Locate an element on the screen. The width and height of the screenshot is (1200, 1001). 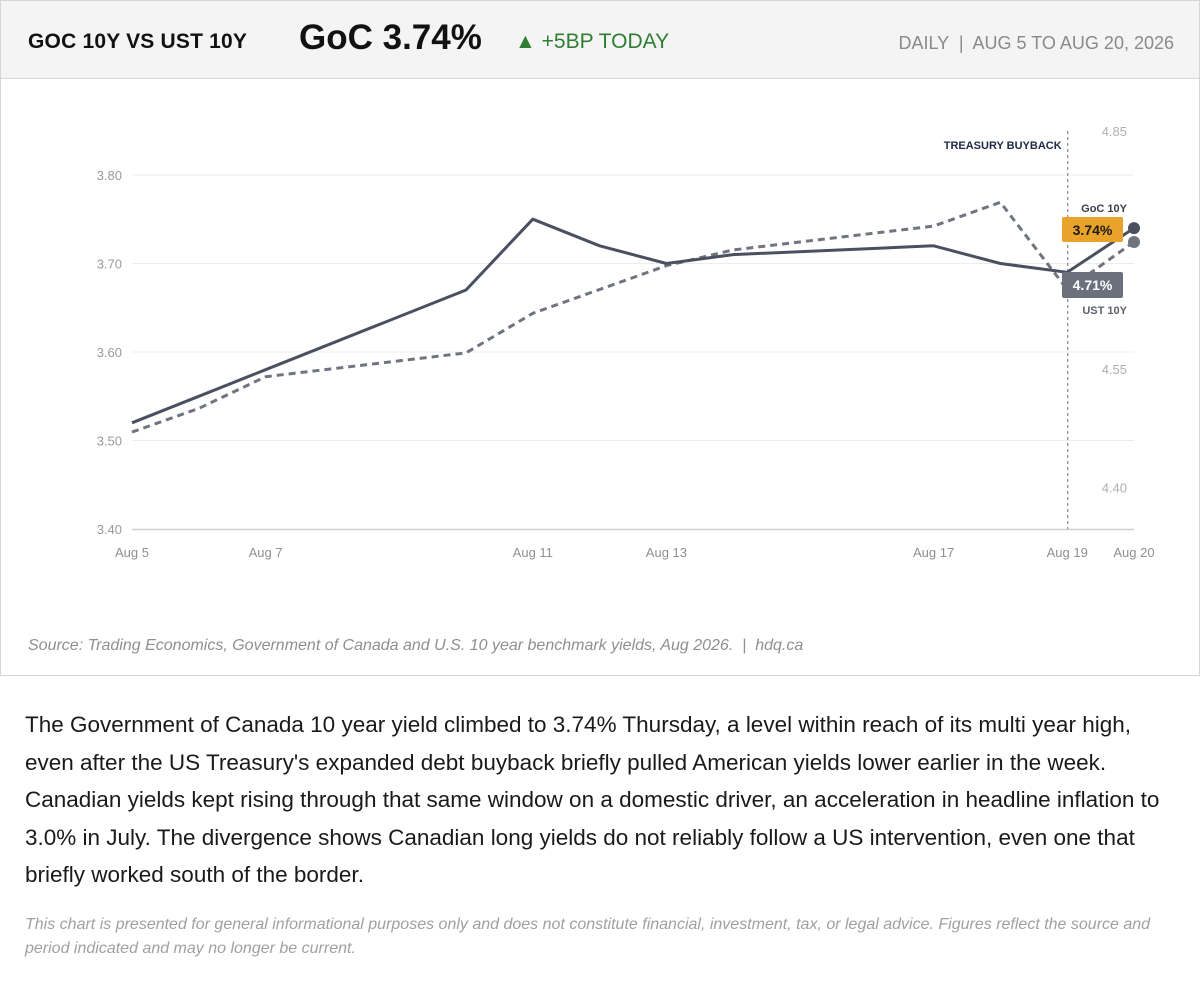
goc-10y-end-point is located at coordinates (1134, 228).